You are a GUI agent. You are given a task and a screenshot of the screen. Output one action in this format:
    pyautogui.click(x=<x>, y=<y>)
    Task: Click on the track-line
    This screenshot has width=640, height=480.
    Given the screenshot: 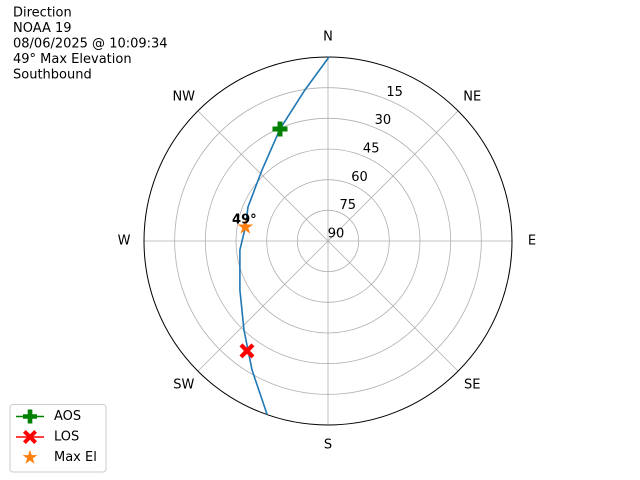 What is the action you would take?
    pyautogui.click(x=284, y=235)
    